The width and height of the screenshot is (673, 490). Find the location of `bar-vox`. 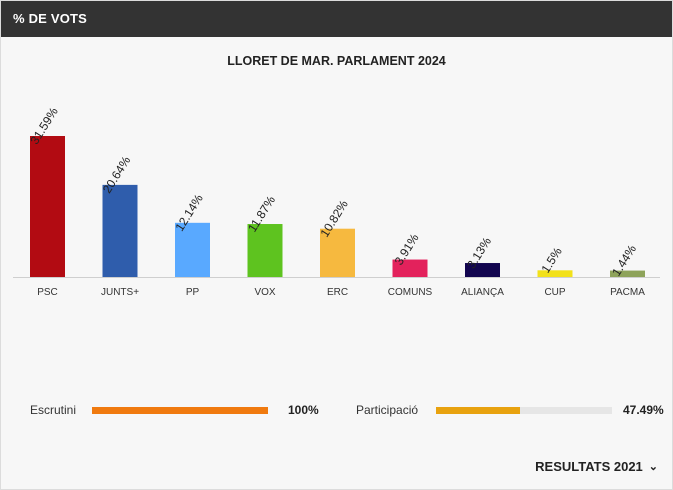

bar-vox is located at coordinates (265, 250).